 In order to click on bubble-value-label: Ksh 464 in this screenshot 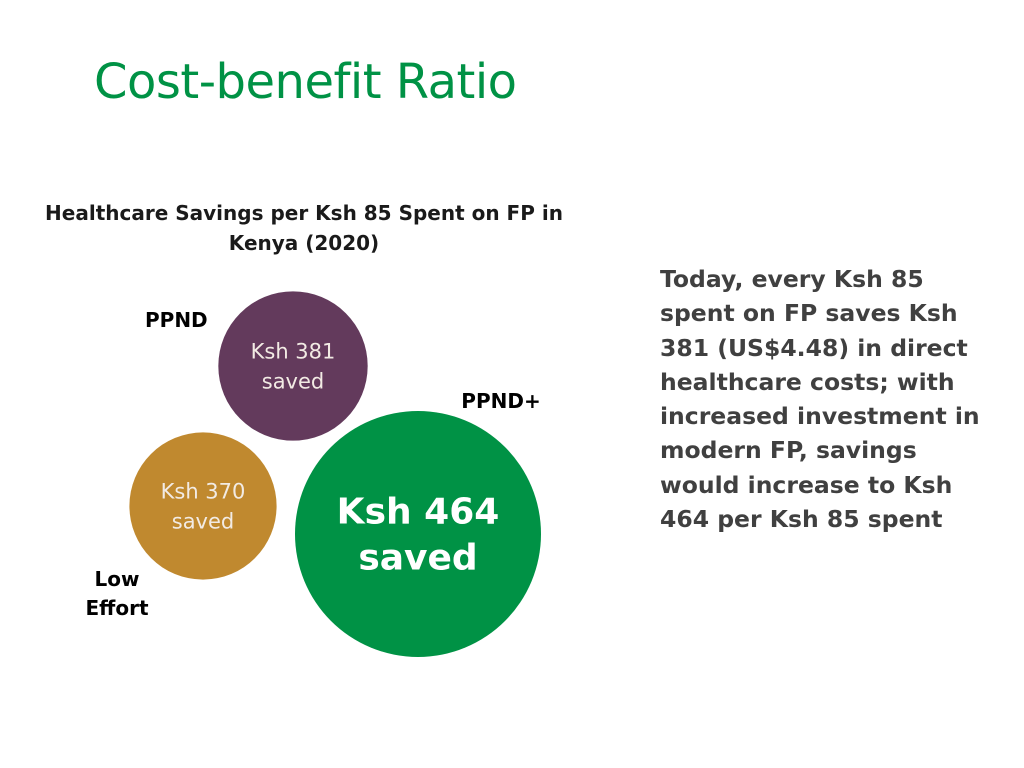, I will do `click(418, 512)`.